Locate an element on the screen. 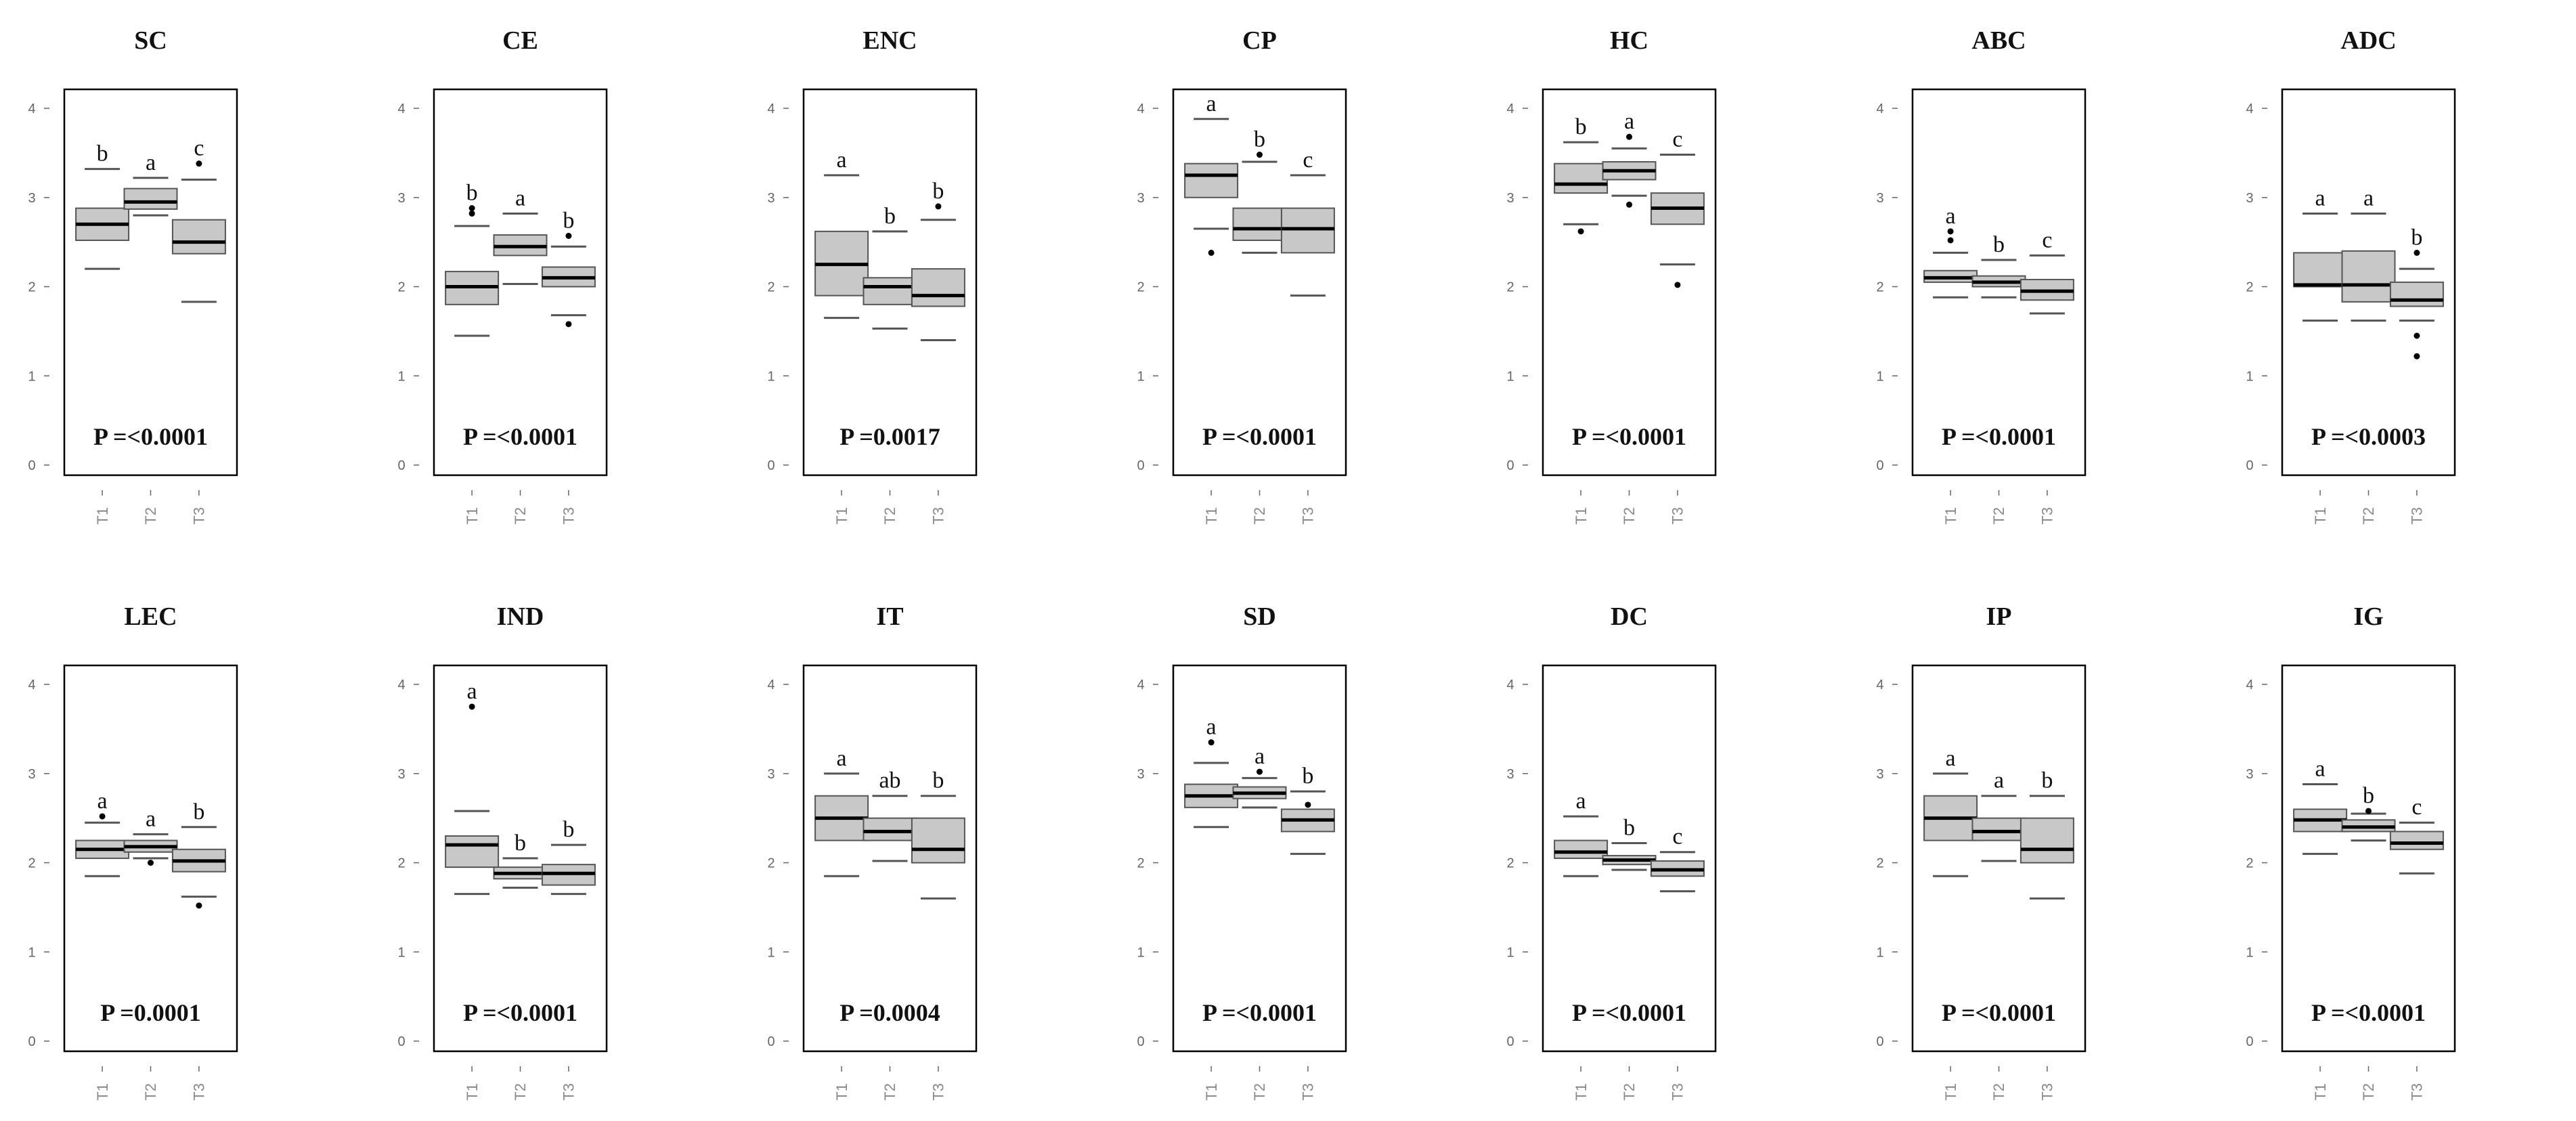  panel-cp: CP 0 1 2 3 4 a T1 b T2 c T3 P =<0.0001 is located at coordinates (1242, 275).